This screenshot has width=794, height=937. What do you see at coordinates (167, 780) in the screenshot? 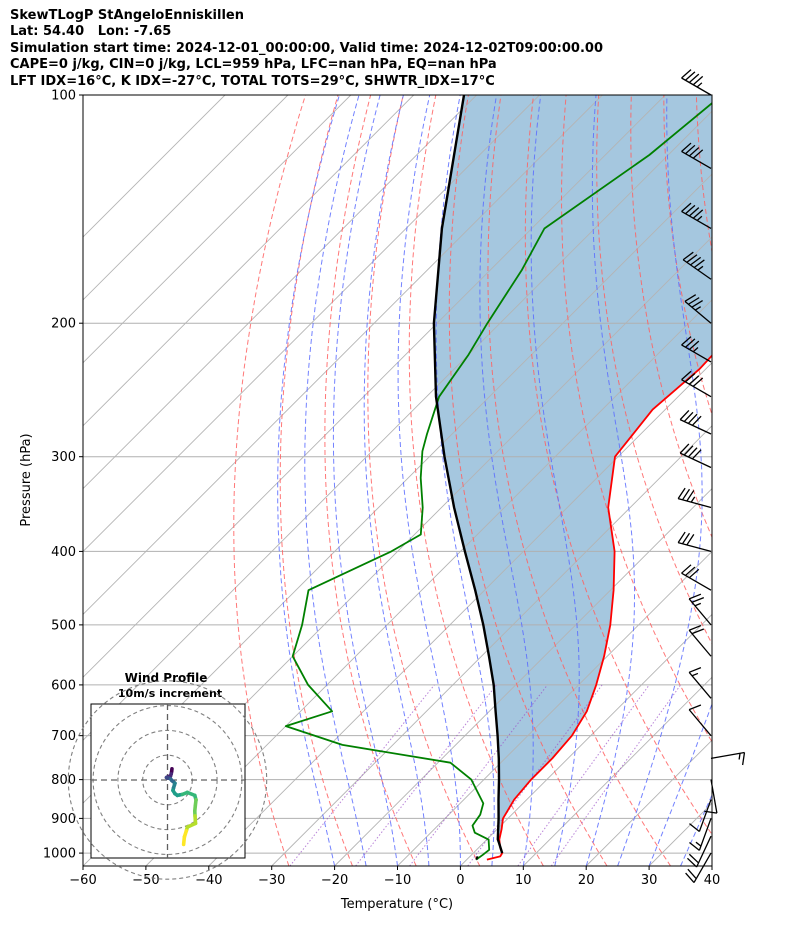
I see `hodograph-ring` at bounding box center [167, 780].